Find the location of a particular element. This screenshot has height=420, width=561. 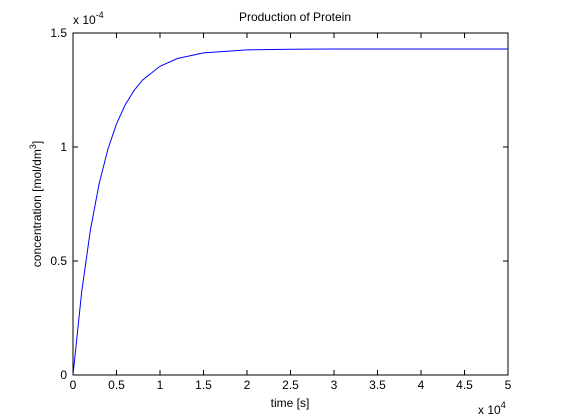

y-multiplier-base: x 10 is located at coordinates (84, 20).